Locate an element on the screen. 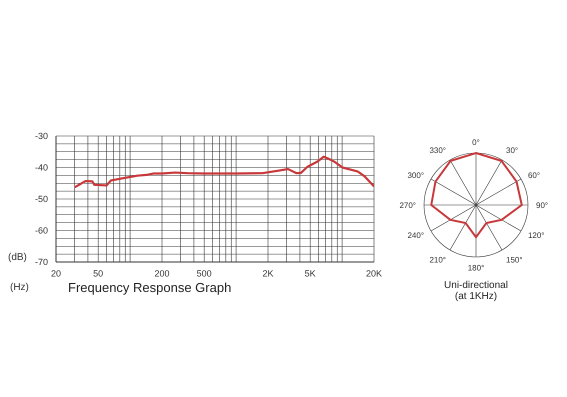 This screenshot has height=397, width=567. x-tick-label: 20K is located at coordinates (374, 273).